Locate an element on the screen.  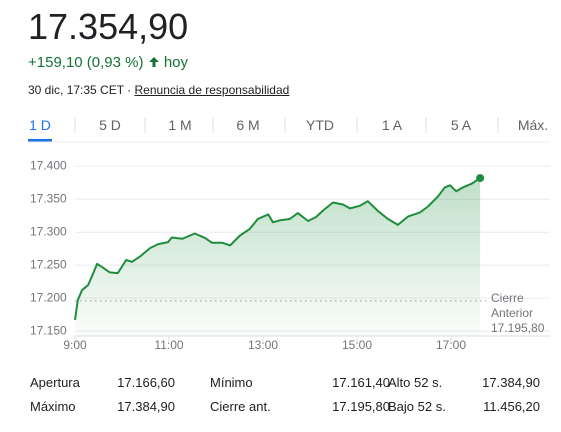
stat-label: Bajo 52 s. is located at coordinates (417, 406).